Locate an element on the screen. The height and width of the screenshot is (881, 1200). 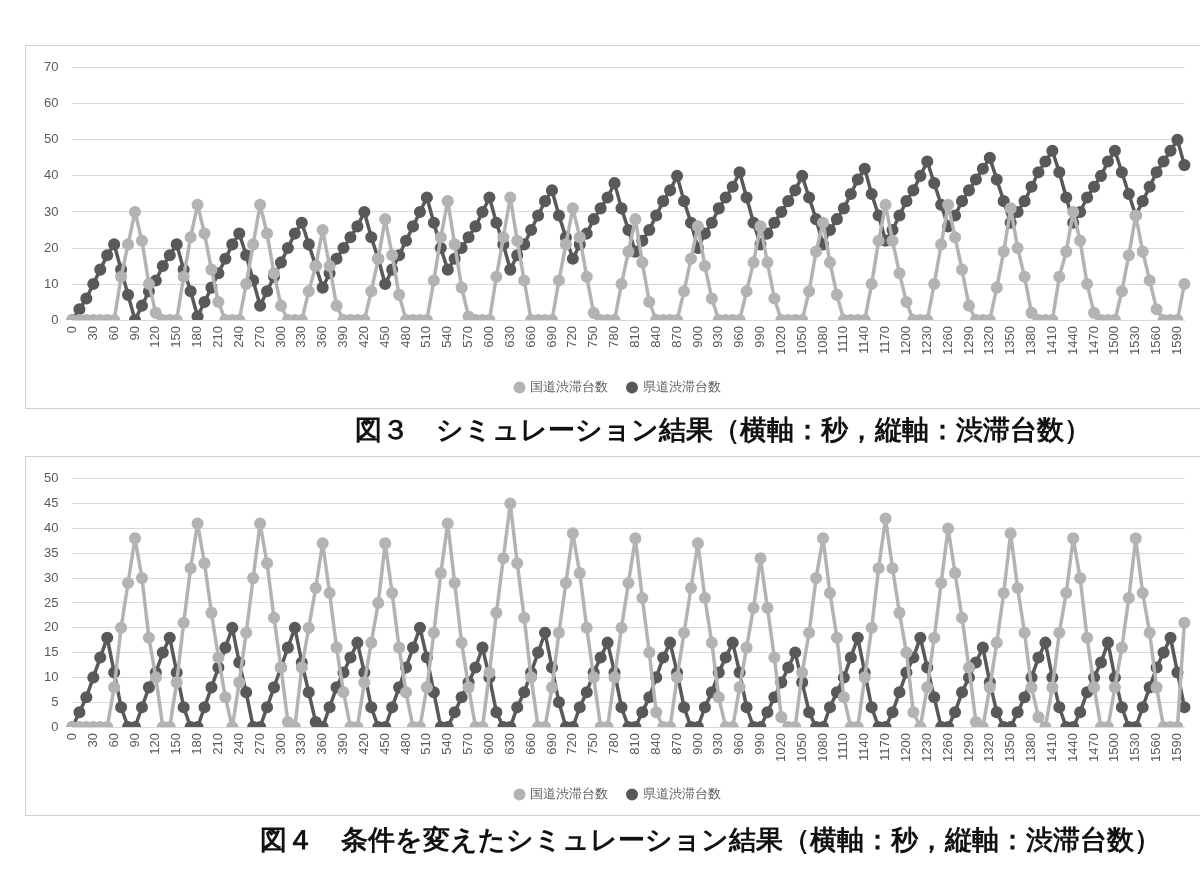
x-tick-label: 1080 is located at coordinates (822, 747).